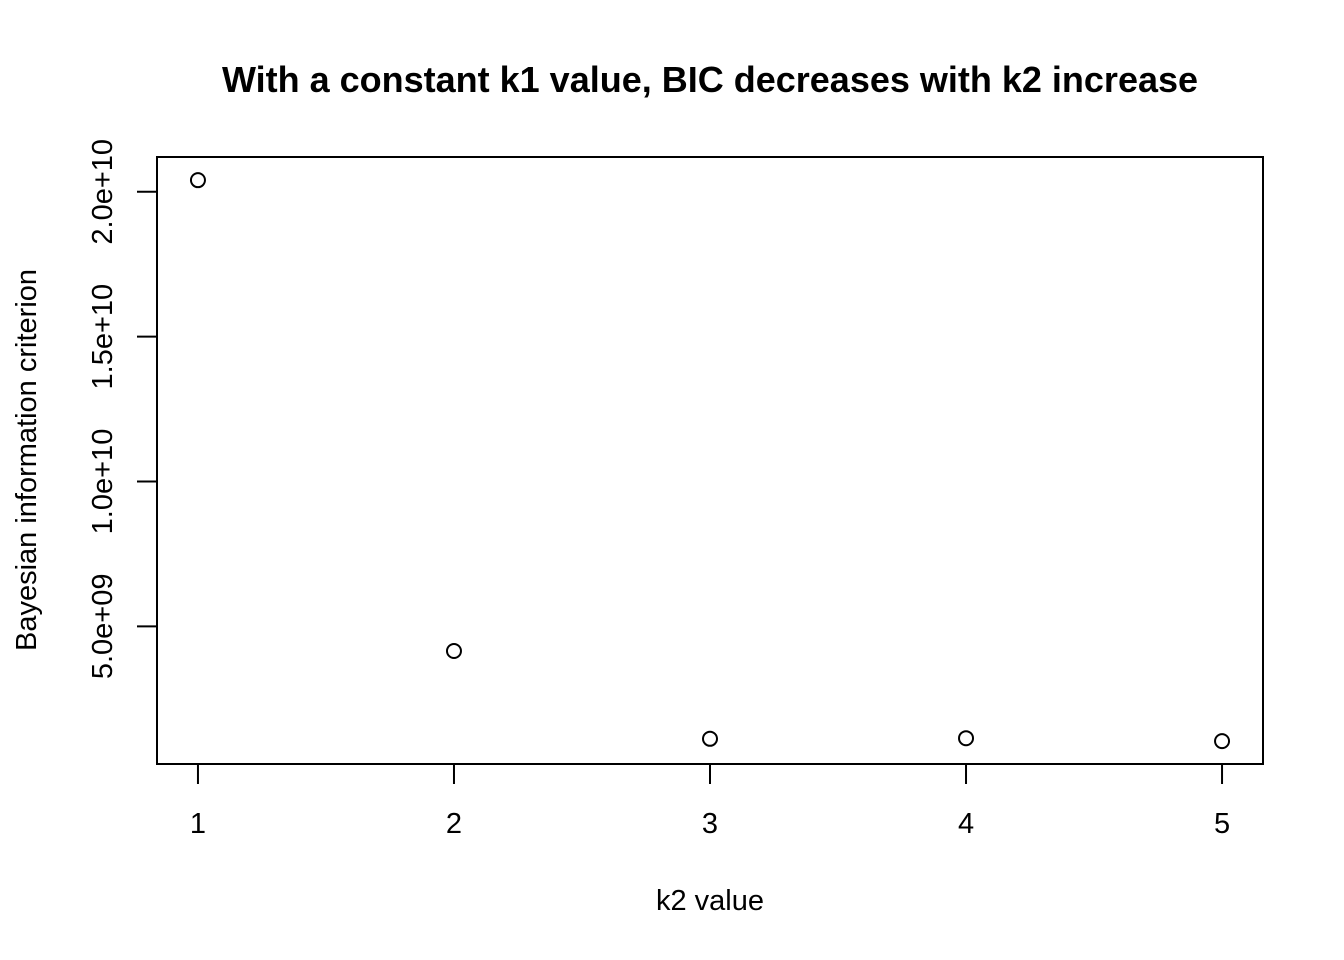 Image resolution: width=1344 pixels, height=960 pixels. What do you see at coordinates (103, 337) in the screenshot?
I see `y-tick-label: 1.5e+10` at bounding box center [103, 337].